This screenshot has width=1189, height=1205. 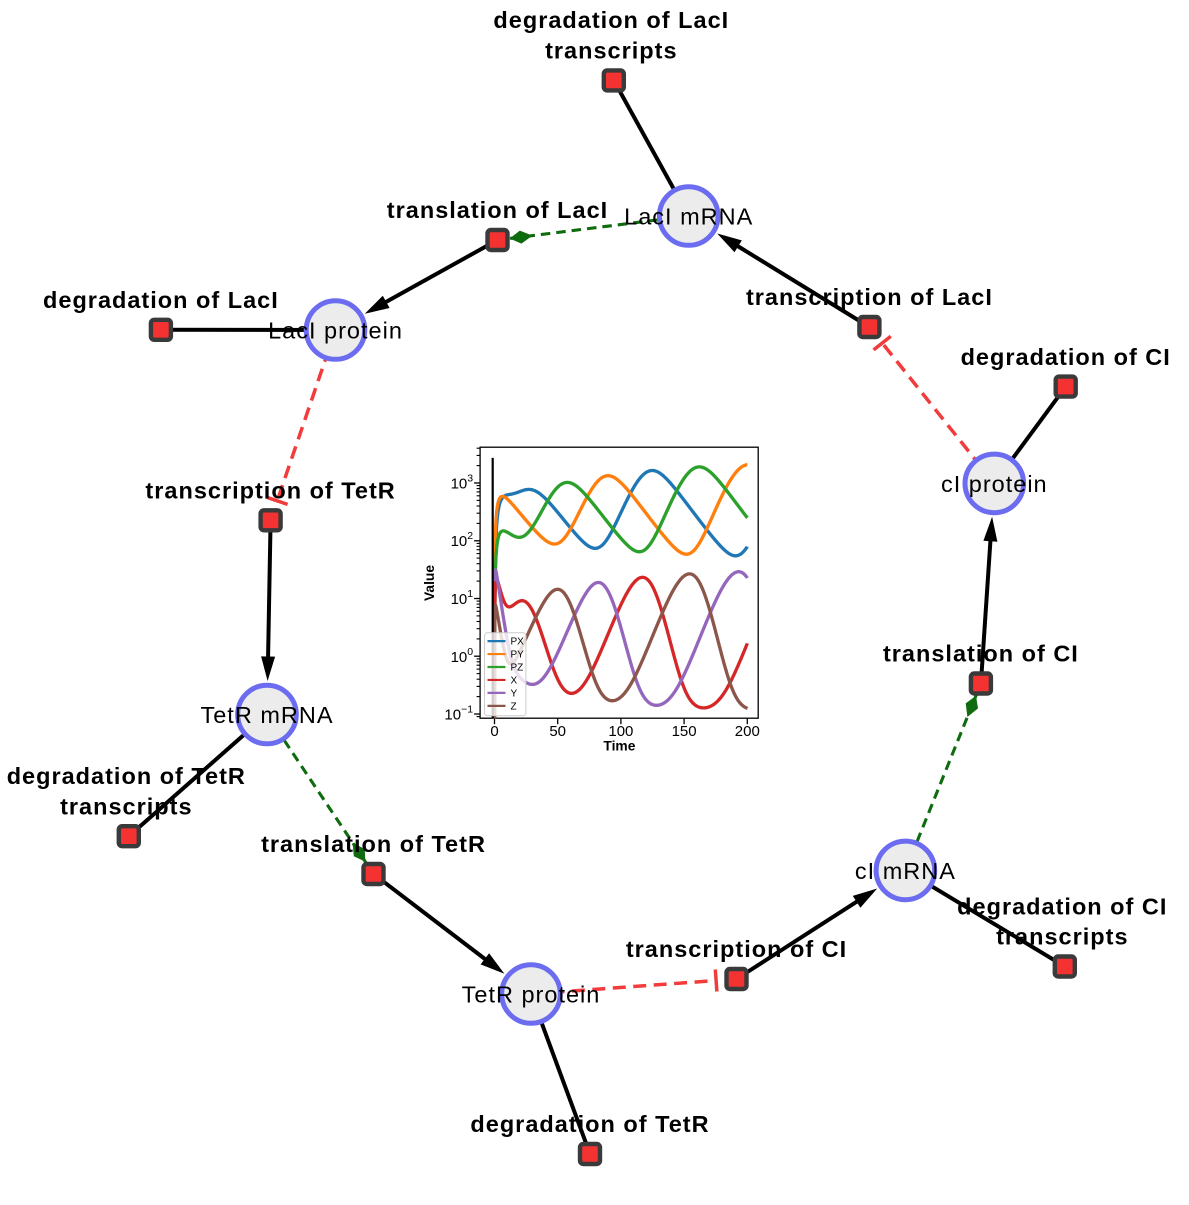 I want to click on svg-text: 100, so click(x=620, y=731).